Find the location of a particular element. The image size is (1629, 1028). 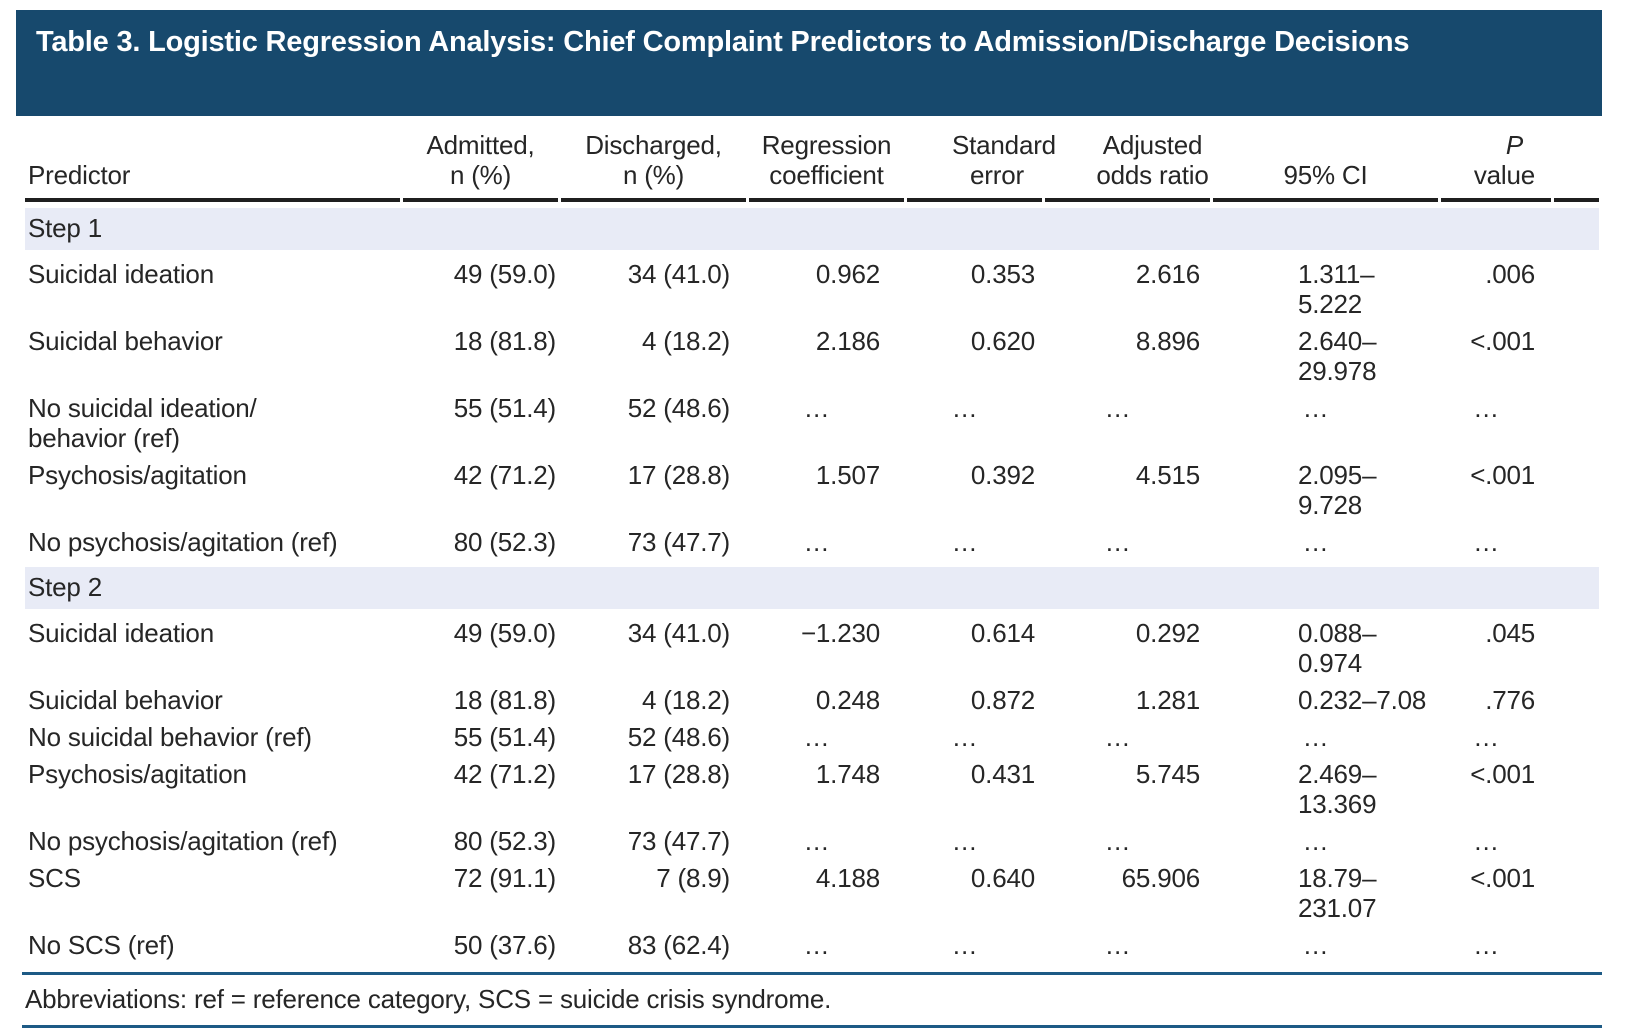

column-header-line2: Predictor is located at coordinates (79, 175).